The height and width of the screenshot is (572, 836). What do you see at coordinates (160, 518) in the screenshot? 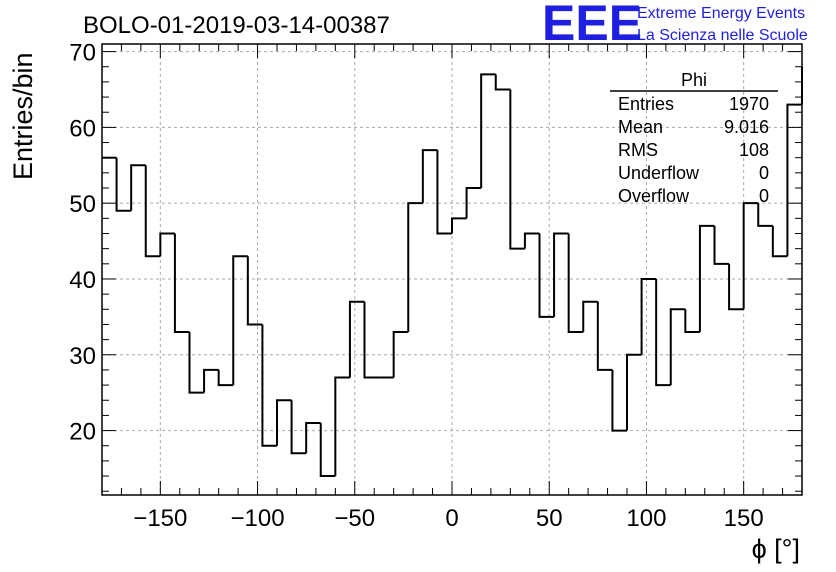
I see `x-tick-label: −150` at bounding box center [160, 518].